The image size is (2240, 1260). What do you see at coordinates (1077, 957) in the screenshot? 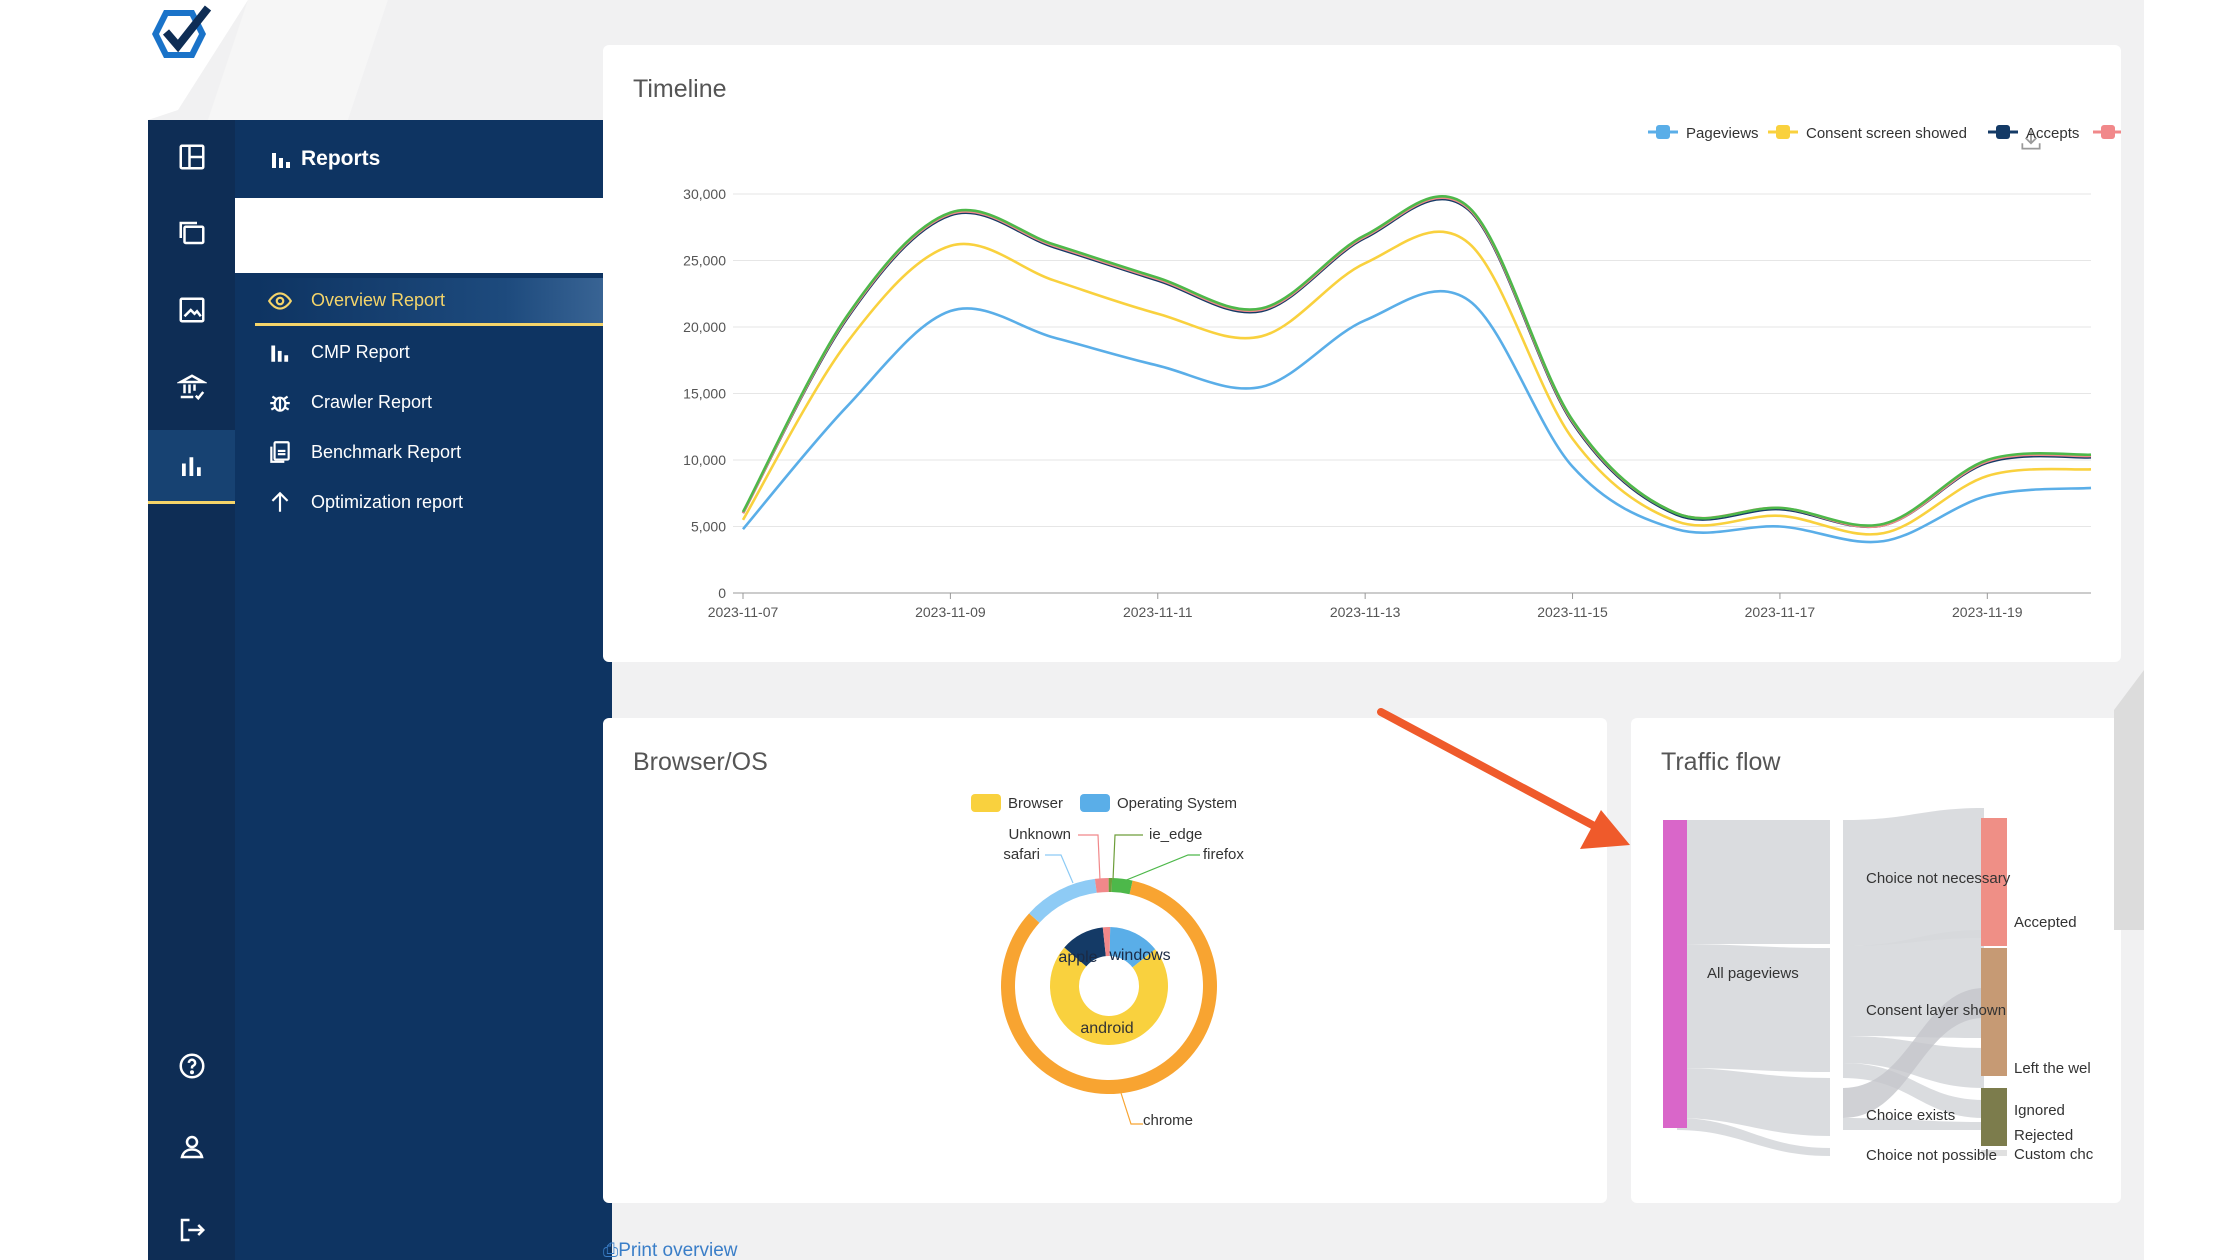
I see `donut-inner-label: apple` at bounding box center [1077, 957].